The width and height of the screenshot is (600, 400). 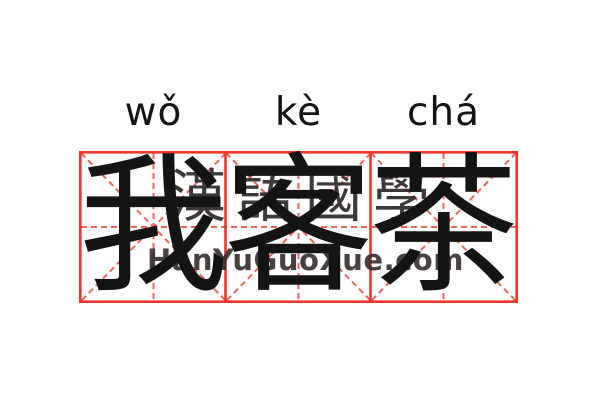 I want to click on watermark-cjk-text: 漢語國學, so click(x=305, y=197).